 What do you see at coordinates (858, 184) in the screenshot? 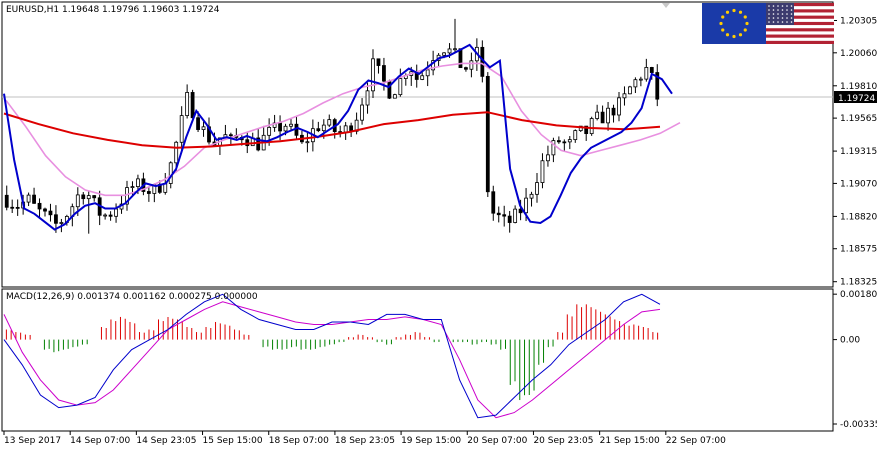
I see `price-tick-label: 1.19070` at bounding box center [858, 184].